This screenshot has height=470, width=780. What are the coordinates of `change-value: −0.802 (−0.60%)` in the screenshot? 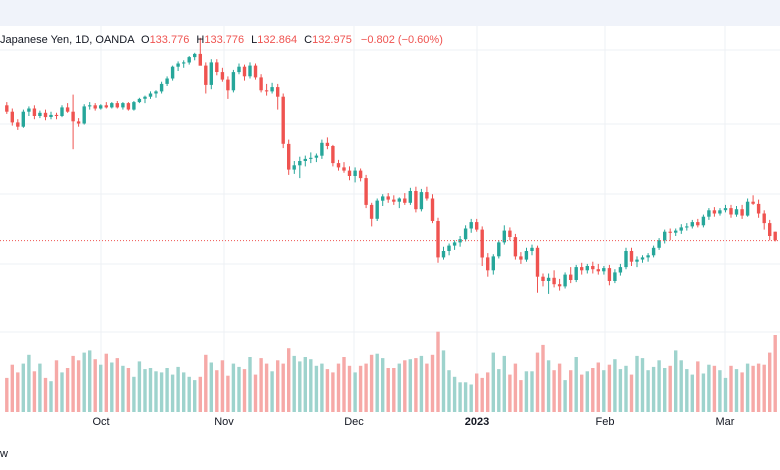 It's located at (401, 40).